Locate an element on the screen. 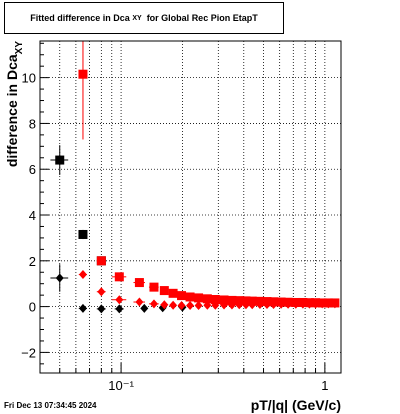  chart-title-rest: for Global Rec Pion EtapT is located at coordinates (202, 18).